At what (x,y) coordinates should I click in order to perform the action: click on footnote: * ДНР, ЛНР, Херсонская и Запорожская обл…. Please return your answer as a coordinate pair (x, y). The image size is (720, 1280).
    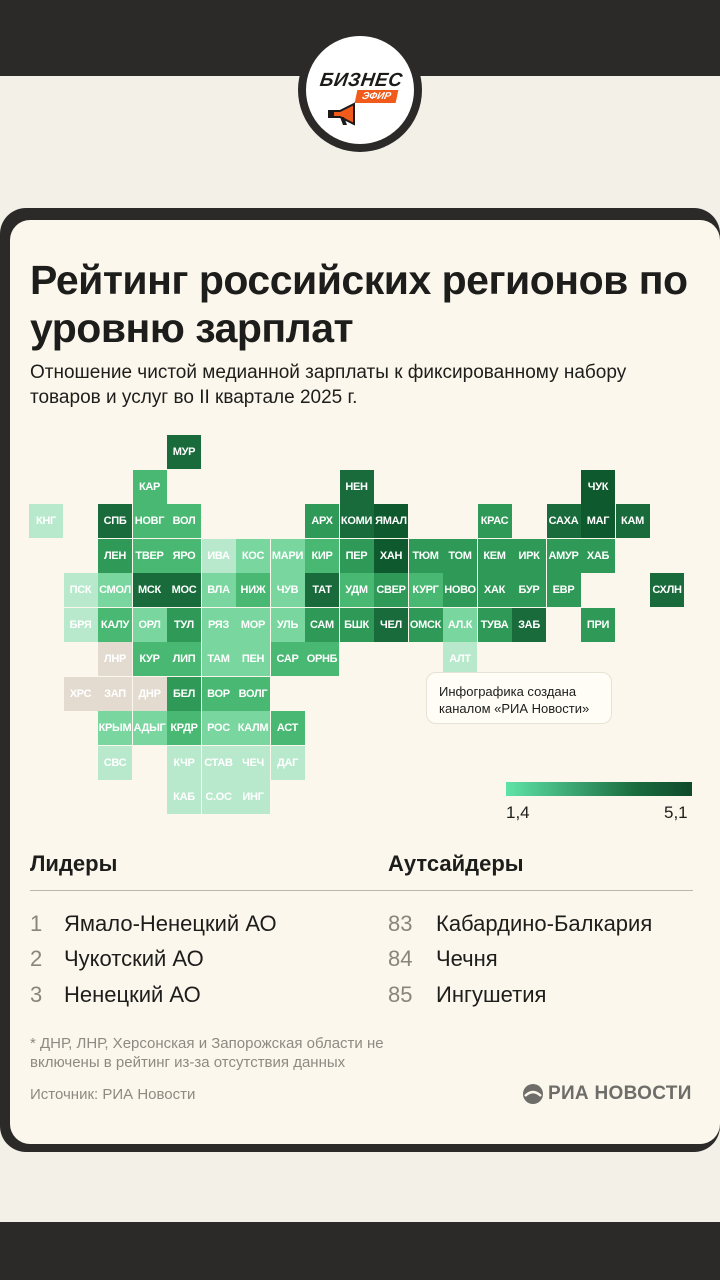
    Looking at the image, I should click on (207, 1053).